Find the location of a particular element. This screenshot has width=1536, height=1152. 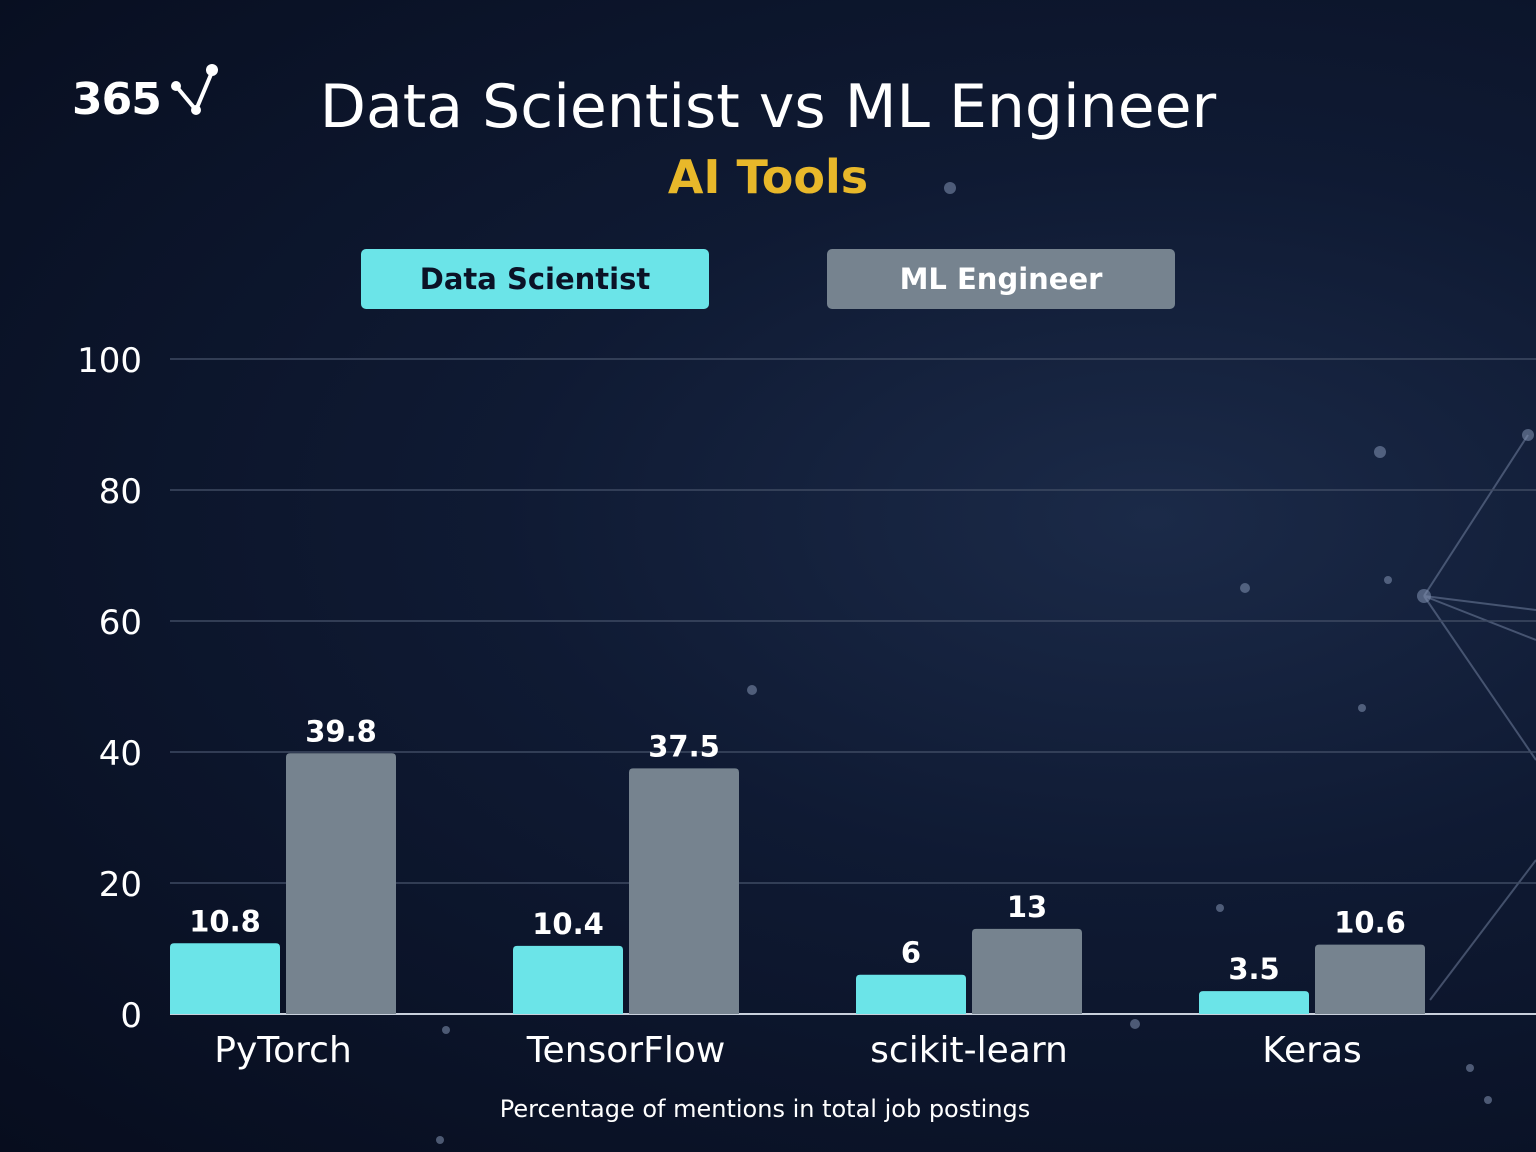

legend-data-scientist: Data Scientist is located at coordinates (535, 279).